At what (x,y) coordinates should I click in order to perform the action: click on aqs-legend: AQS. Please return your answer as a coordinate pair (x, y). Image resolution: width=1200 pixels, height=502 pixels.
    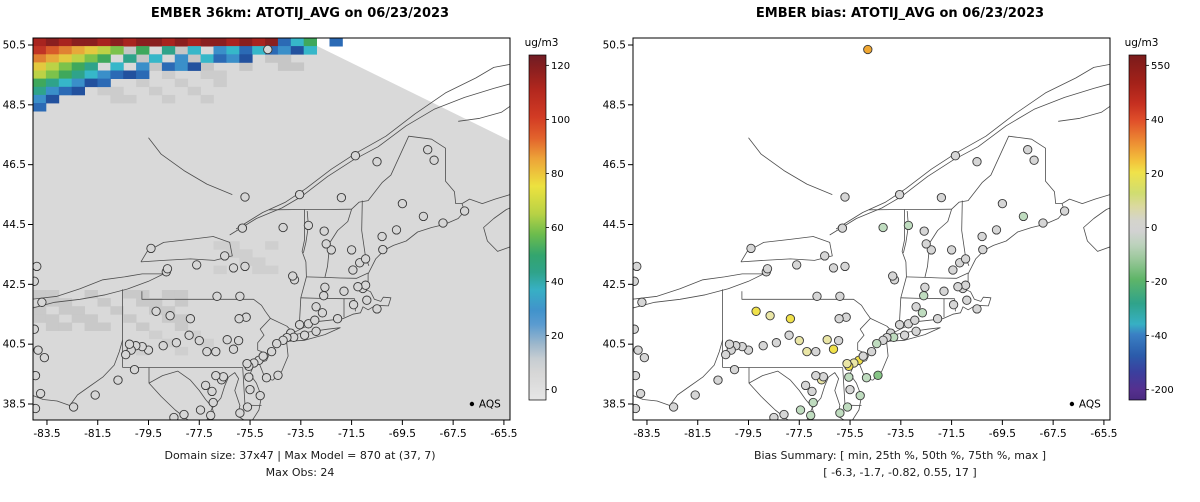
    Looking at the image, I should click on (485, 404).